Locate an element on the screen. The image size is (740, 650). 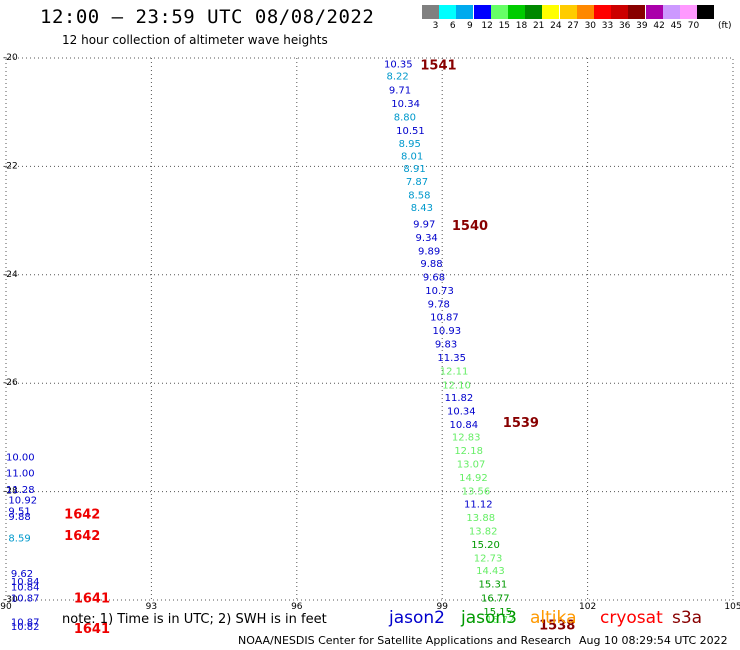
data-point-label: 12.11 is located at coordinates (454, 372).